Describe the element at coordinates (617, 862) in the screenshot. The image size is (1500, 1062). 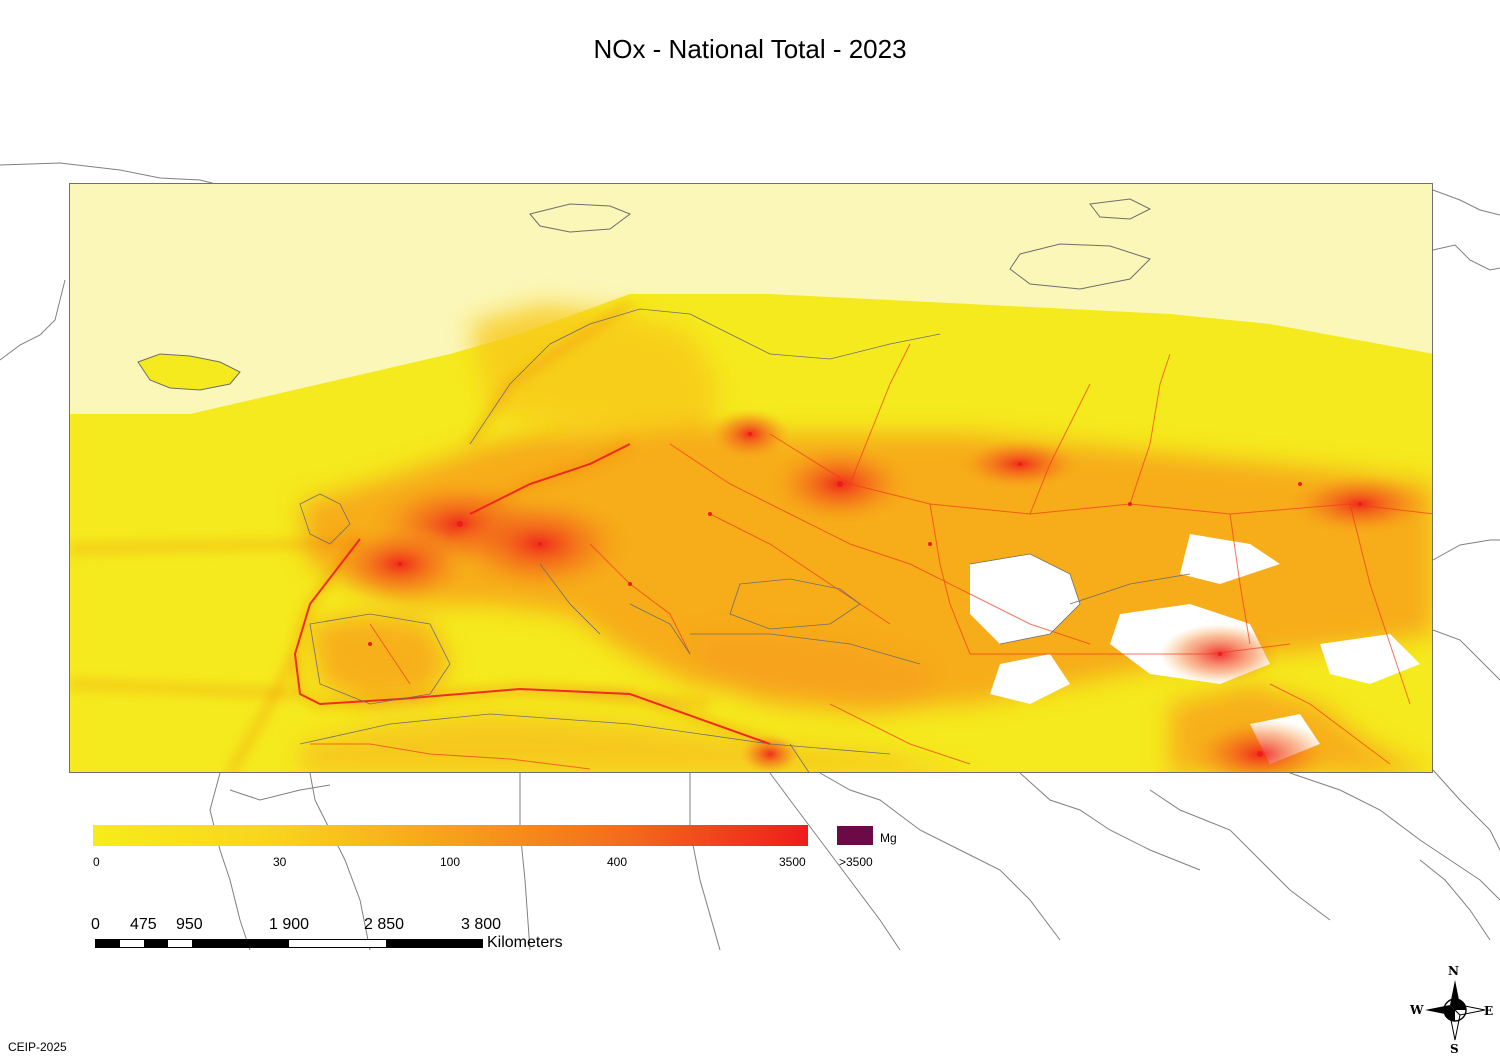
I see `legend-tick-label: 400` at that location.